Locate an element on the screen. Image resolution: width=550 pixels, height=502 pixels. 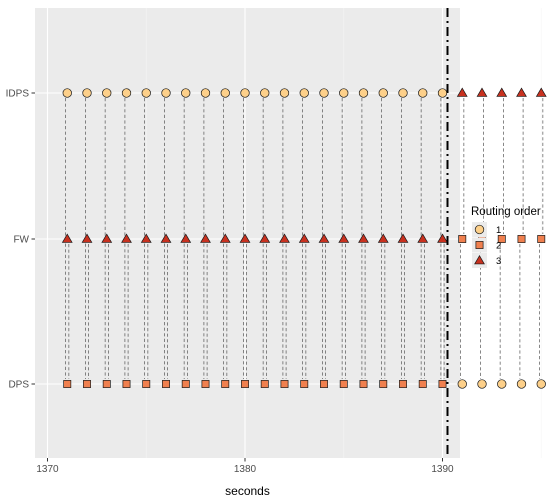
x-axis: 13701380139014001410 is located at coordinates (245, 466).